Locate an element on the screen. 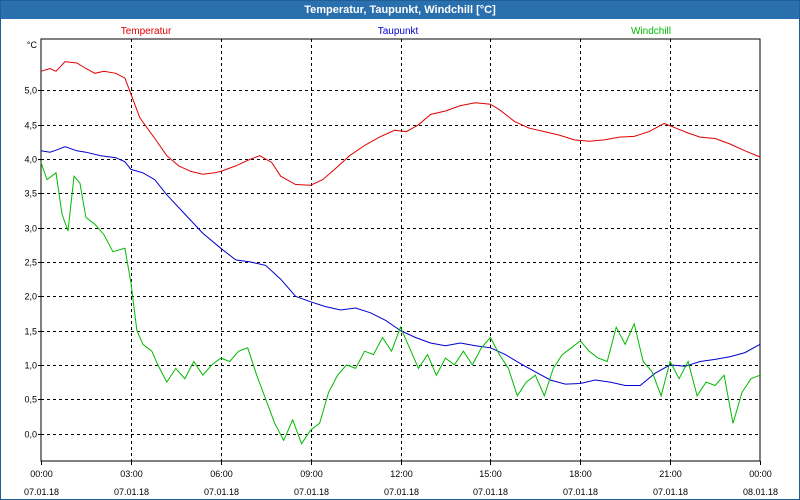  x-tick-time: 06:00 is located at coordinates (221, 474).